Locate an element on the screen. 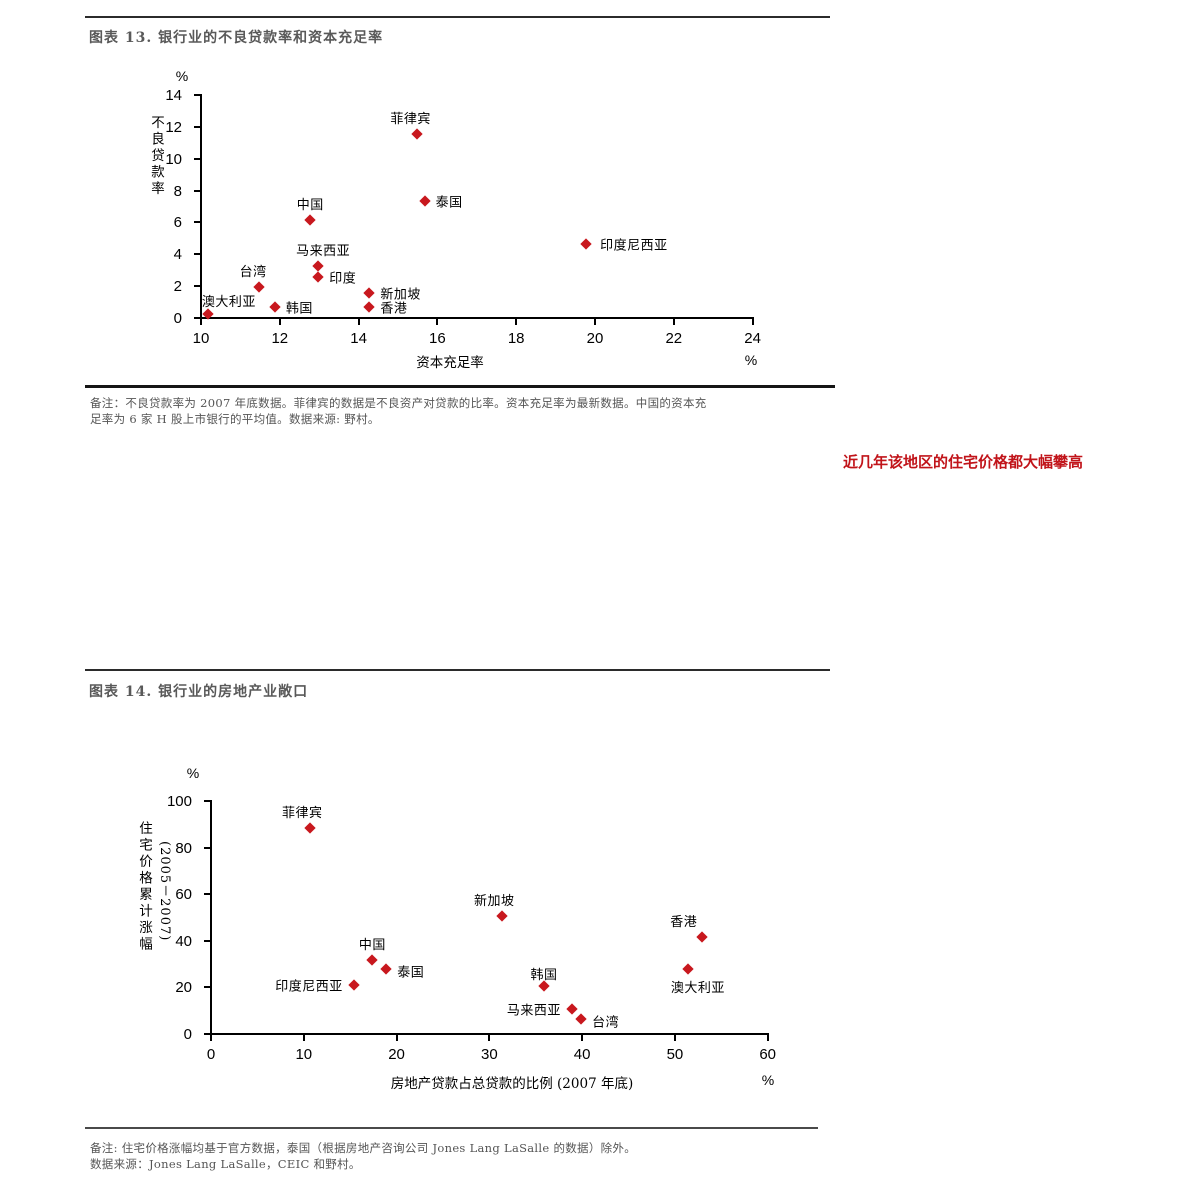  figure14-y-axis-title-sub: (2005－2007) is located at coordinates (164, 891).